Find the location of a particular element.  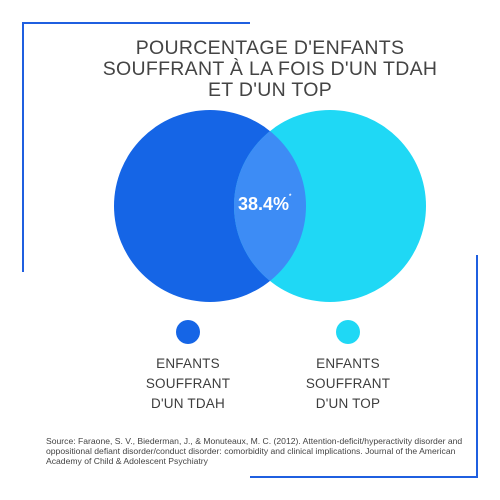

legend-dot-top is located at coordinates (348, 332).